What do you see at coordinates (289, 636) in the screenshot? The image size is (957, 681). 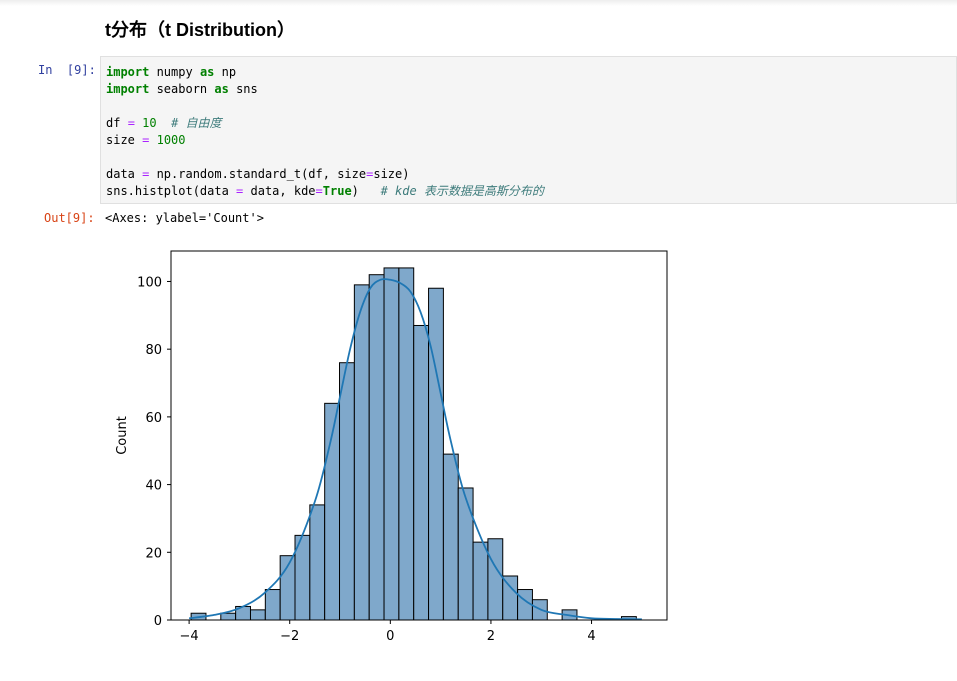 I see `x-tick-label: −2` at bounding box center [289, 636].